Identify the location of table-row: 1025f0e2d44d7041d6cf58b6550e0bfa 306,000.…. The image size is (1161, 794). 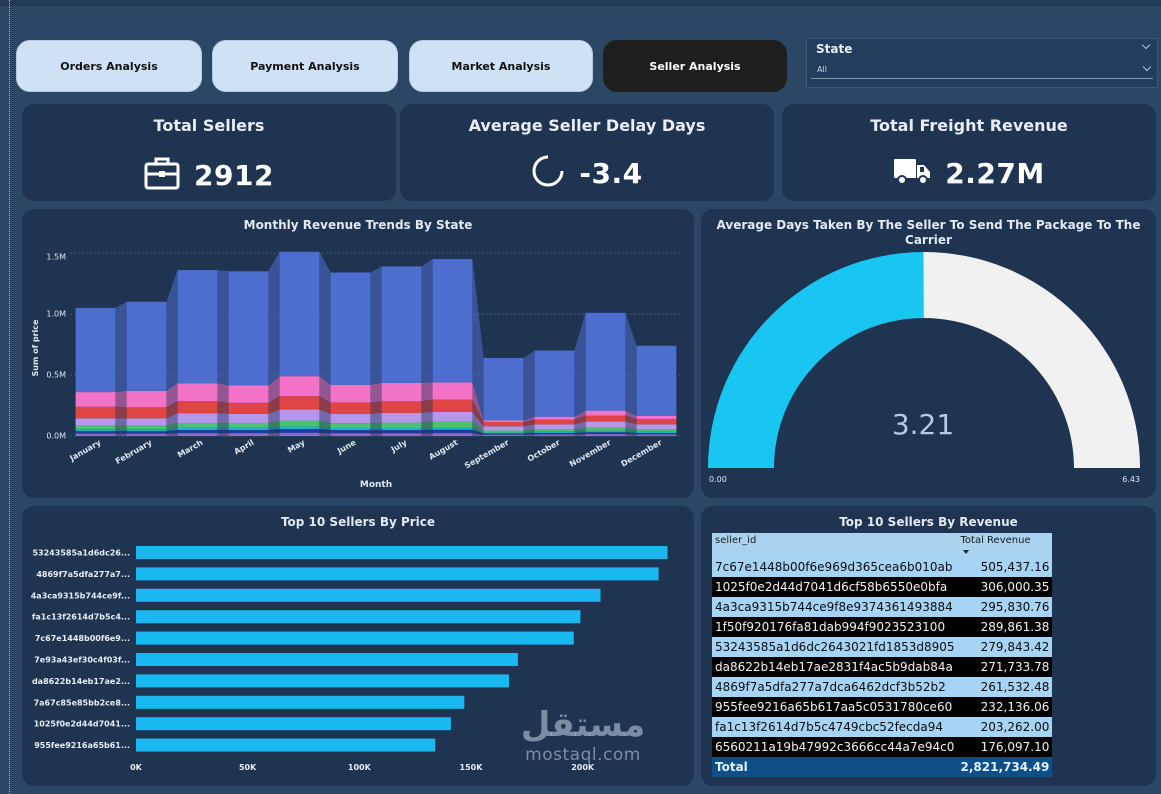
(882, 587).